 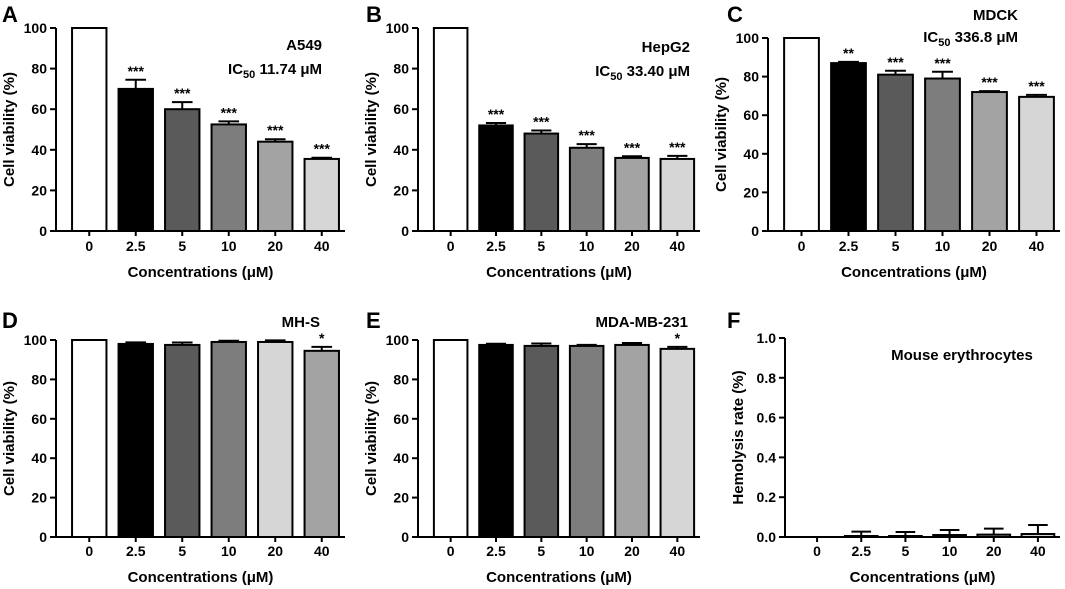 What do you see at coordinates (733, 320) in the screenshot?
I see `panel-letter: F` at bounding box center [733, 320].